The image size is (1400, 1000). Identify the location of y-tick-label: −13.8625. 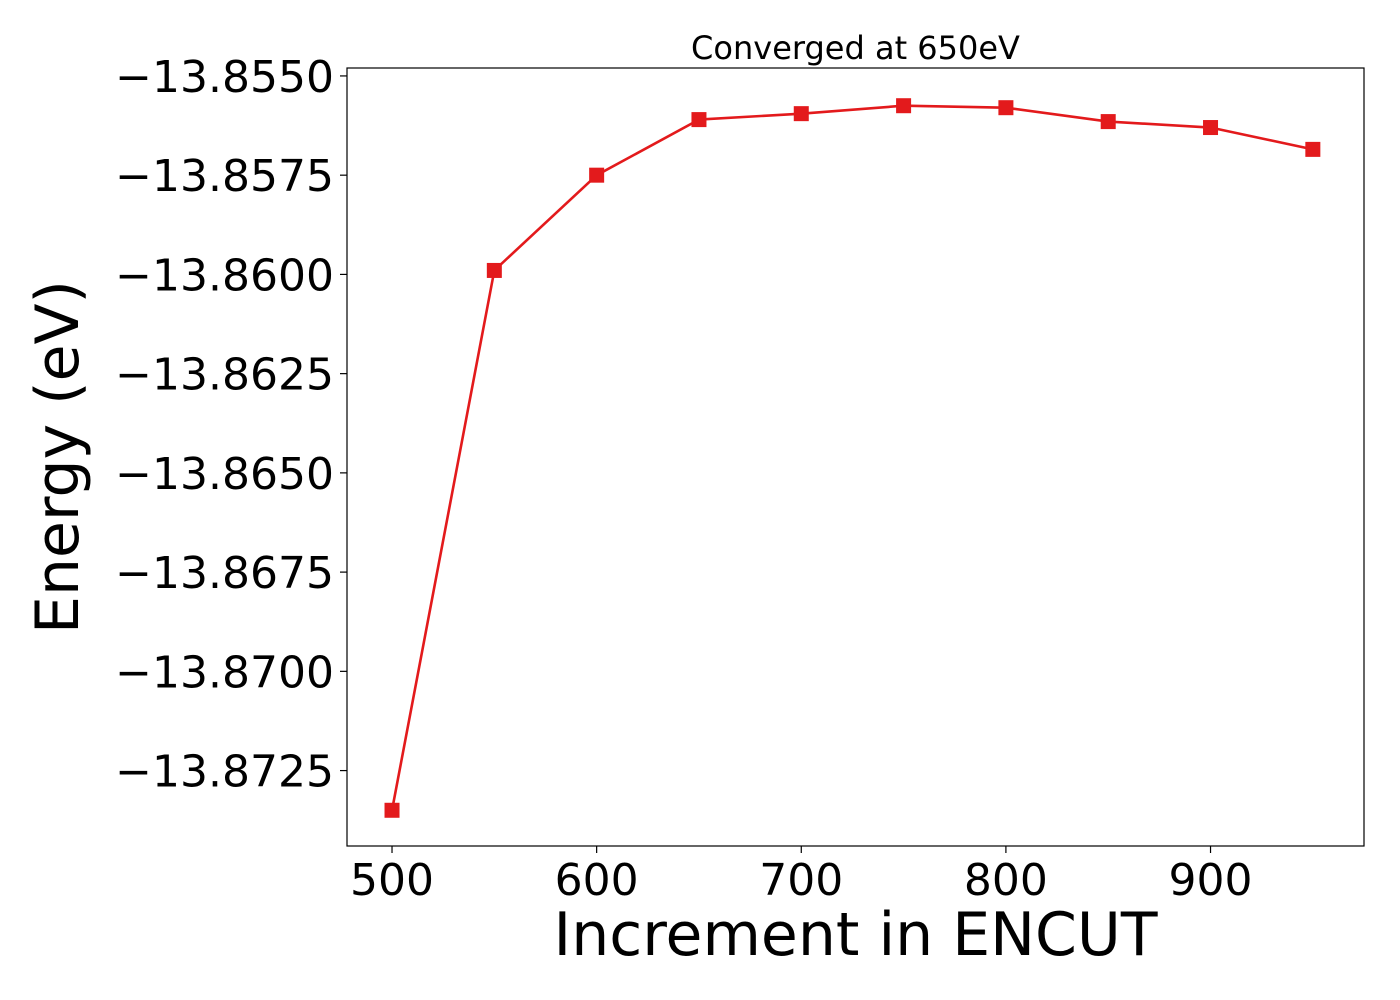
(224, 375).